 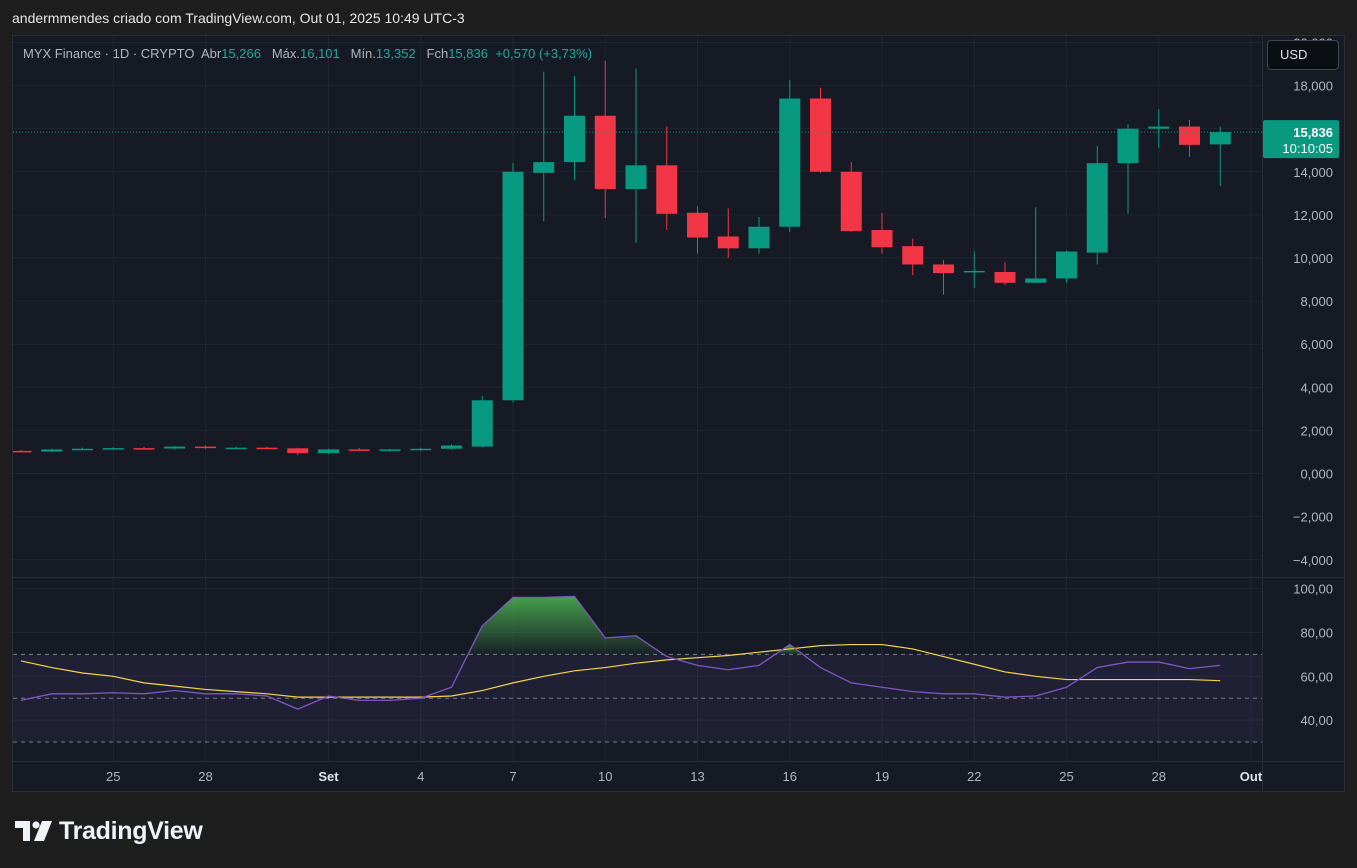 I want to click on high-label: Máx., so click(x=285, y=53).